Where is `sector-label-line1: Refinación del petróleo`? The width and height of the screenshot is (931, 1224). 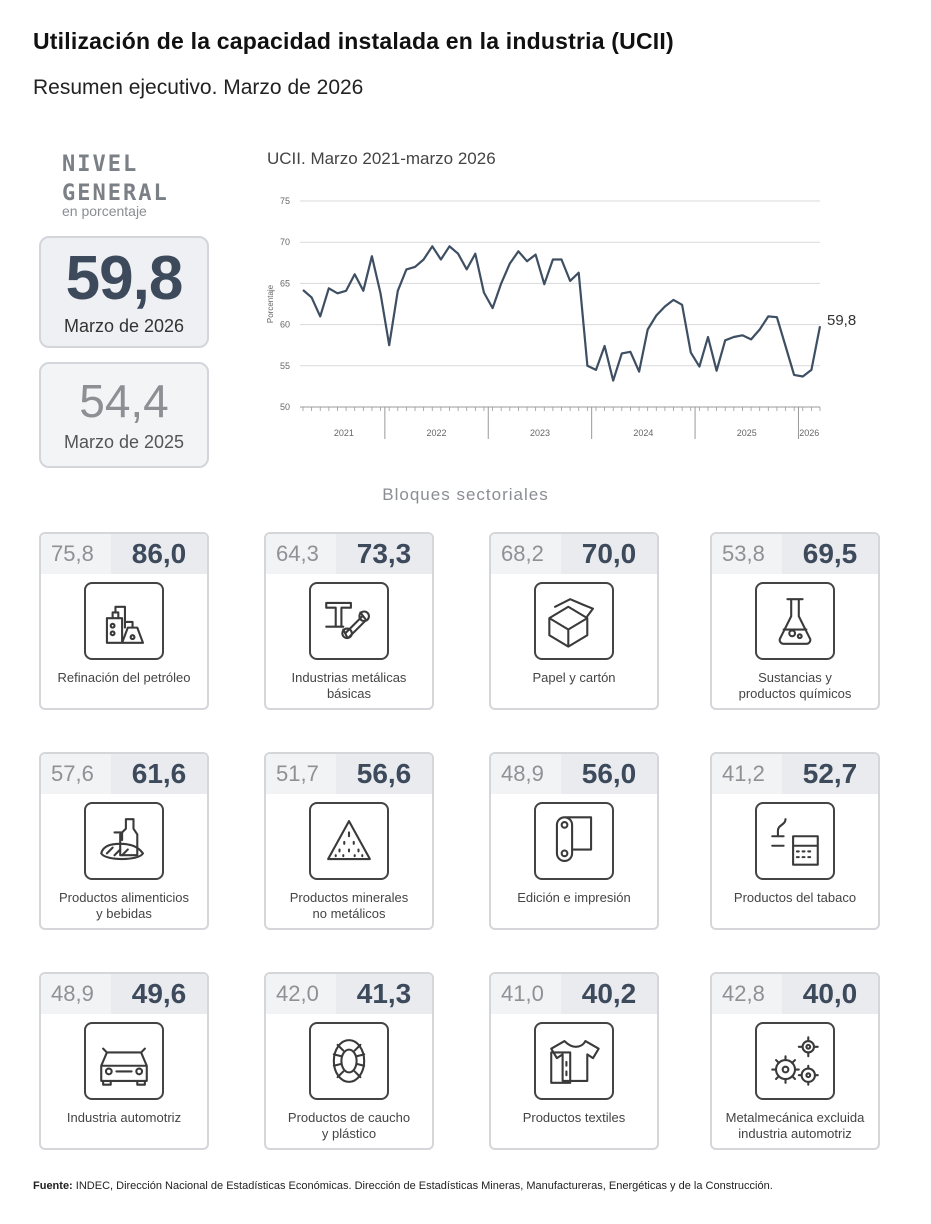
sector-label-line1: Refinación del petróleo is located at coordinates (124, 677).